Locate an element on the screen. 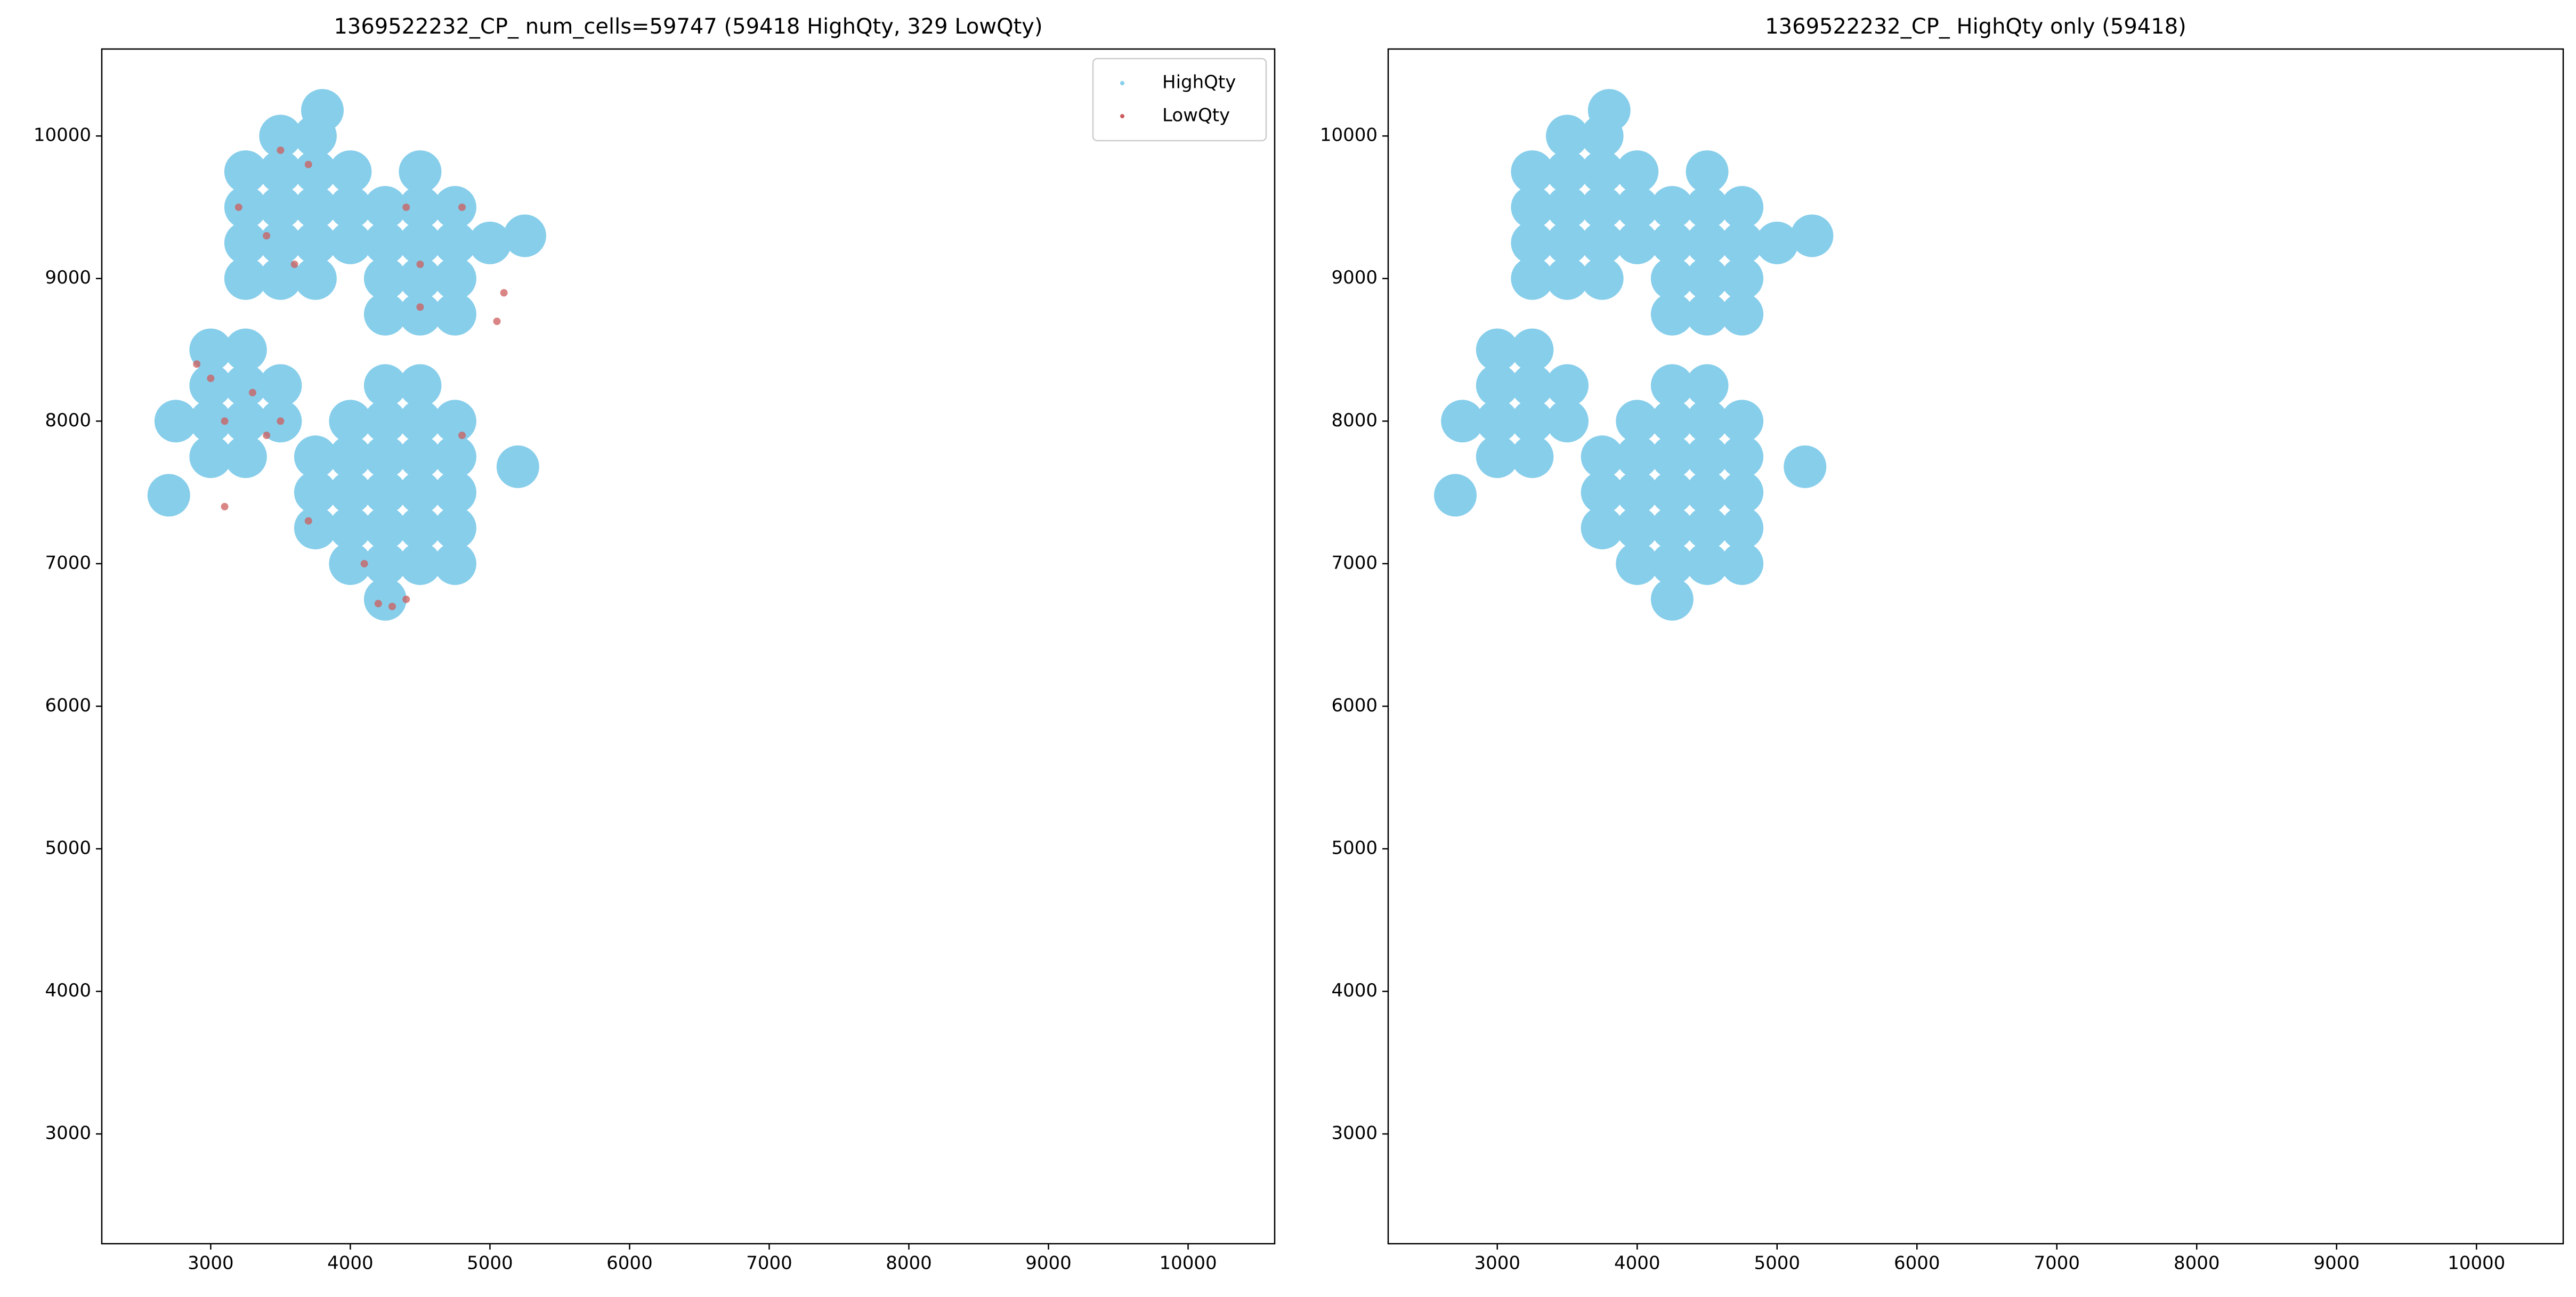 This screenshot has width=2576, height=1297. y-tick-label: 5000 is located at coordinates (68, 847).